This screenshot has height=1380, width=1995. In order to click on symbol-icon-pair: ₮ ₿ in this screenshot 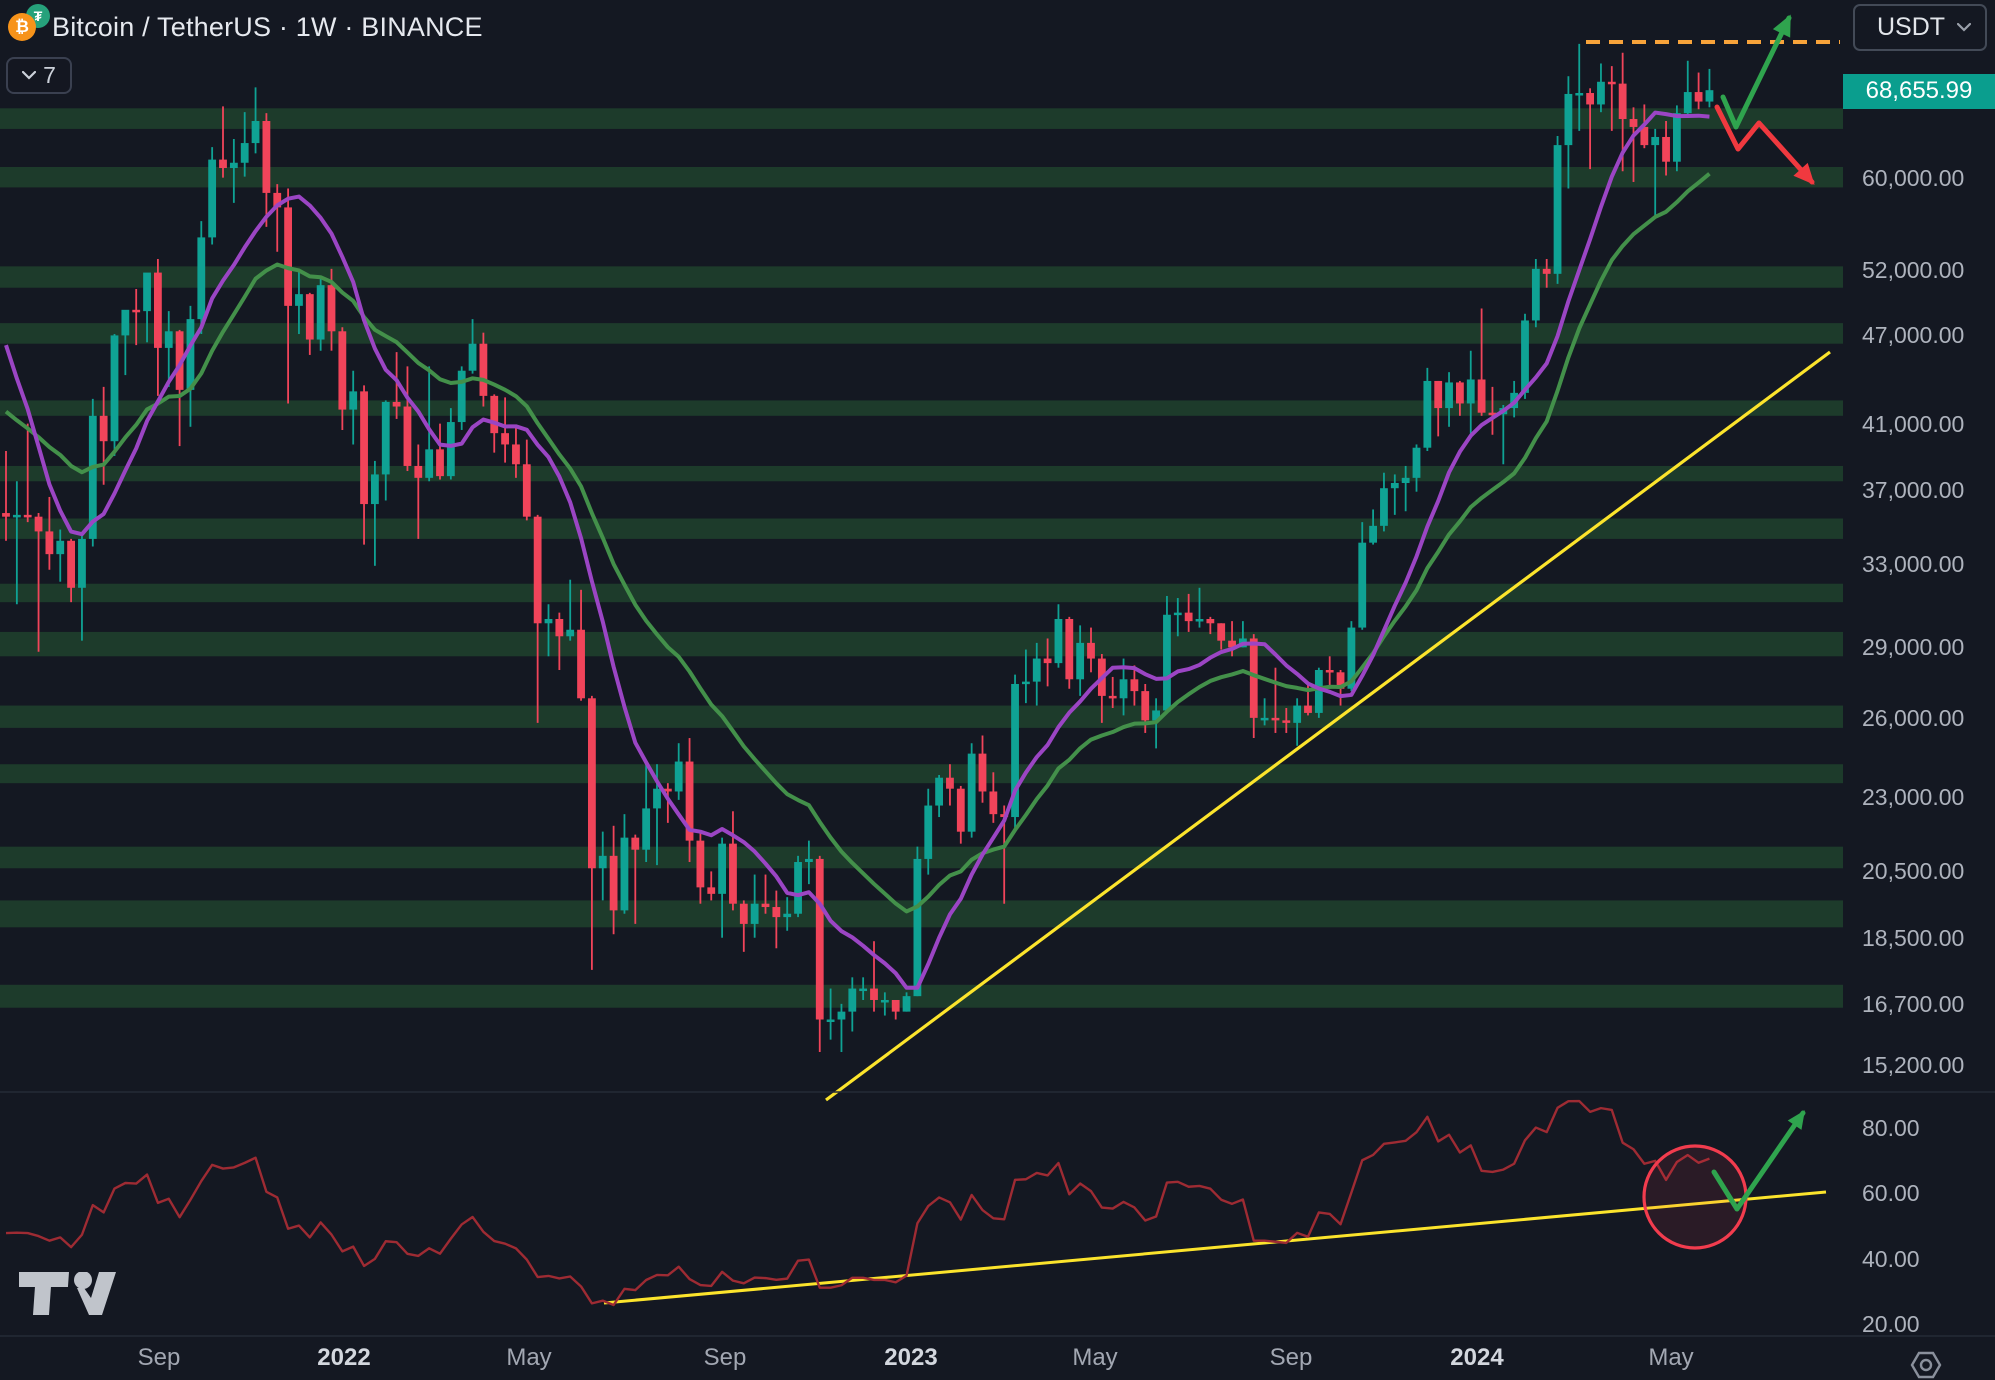, I will do `click(30, 24)`.